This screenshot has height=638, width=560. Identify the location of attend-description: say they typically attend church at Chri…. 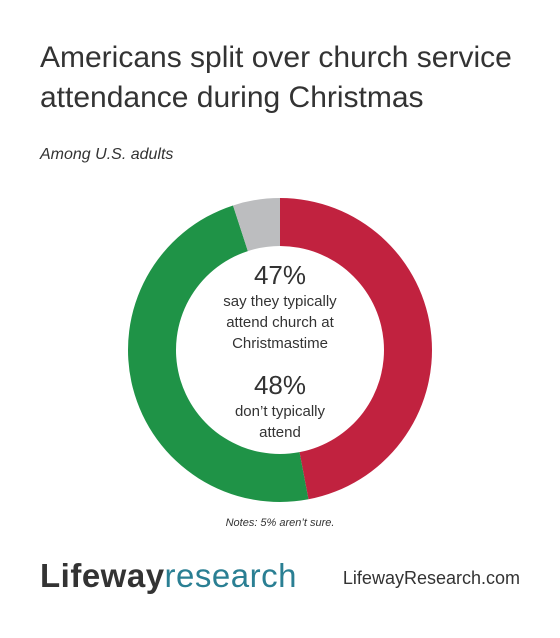
(280, 322).